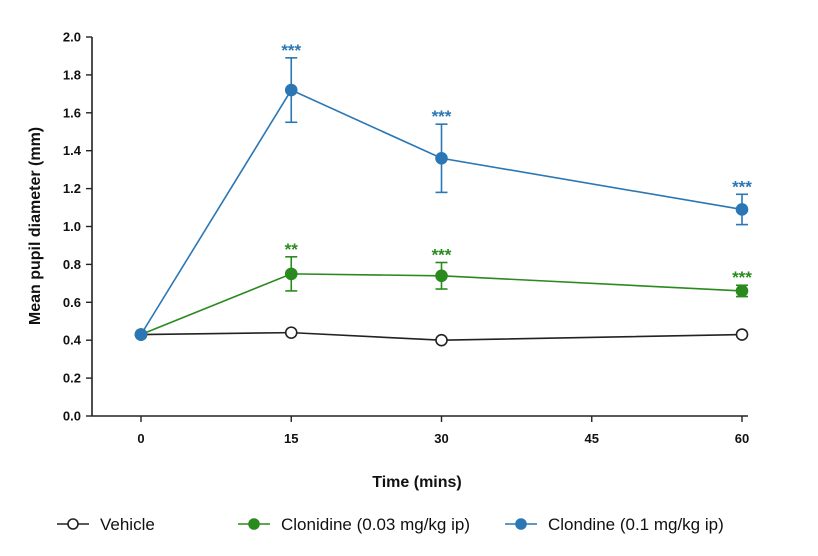 The image size is (818, 556). Describe the element at coordinates (72, 112) in the screenshot. I see `y-tick-label: 1.6` at that location.